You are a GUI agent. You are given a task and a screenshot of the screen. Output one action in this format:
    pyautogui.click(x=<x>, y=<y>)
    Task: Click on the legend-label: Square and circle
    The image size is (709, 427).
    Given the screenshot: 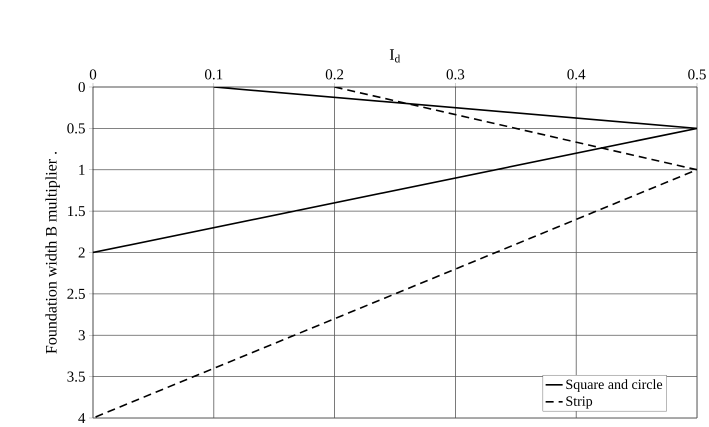 What is the action you would take?
    pyautogui.click(x=614, y=385)
    